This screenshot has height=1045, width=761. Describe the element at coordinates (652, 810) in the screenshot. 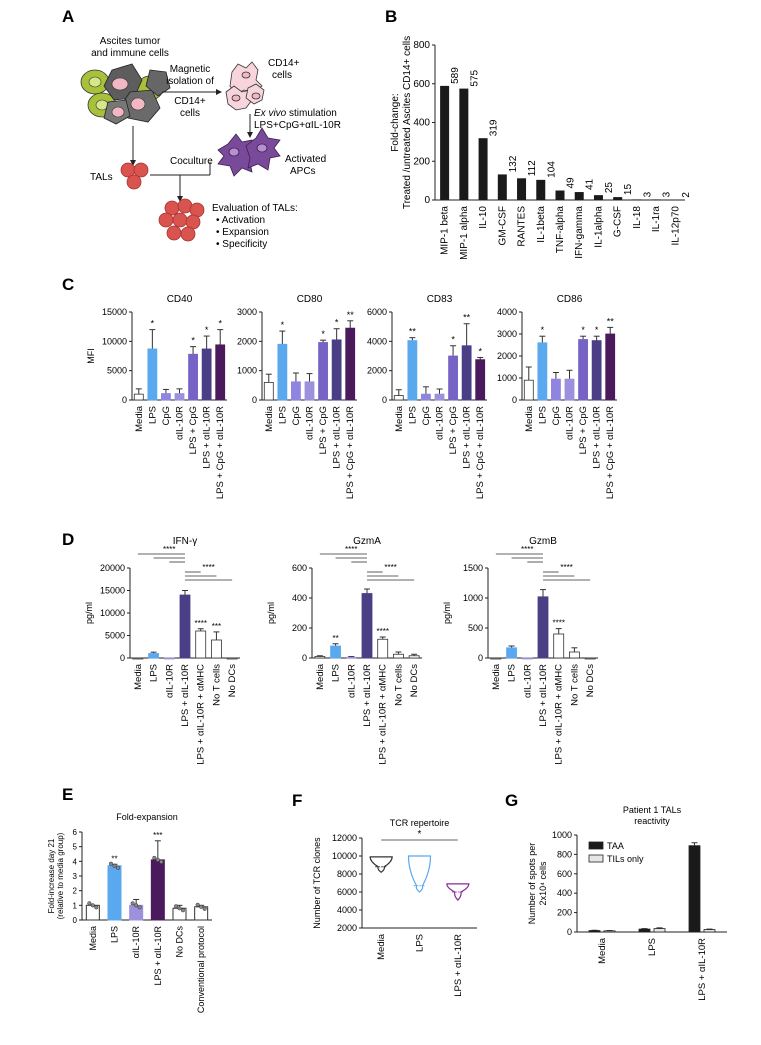

I see `chart-title: Patient 1 TALs` at that location.